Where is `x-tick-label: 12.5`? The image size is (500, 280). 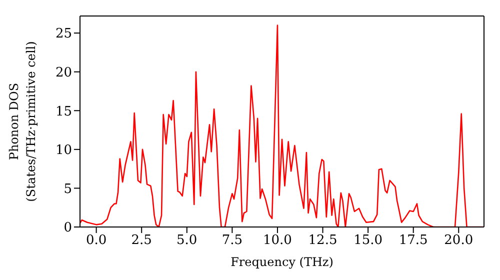 x-tick-label: 12.5 is located at coordinates (323, 240).